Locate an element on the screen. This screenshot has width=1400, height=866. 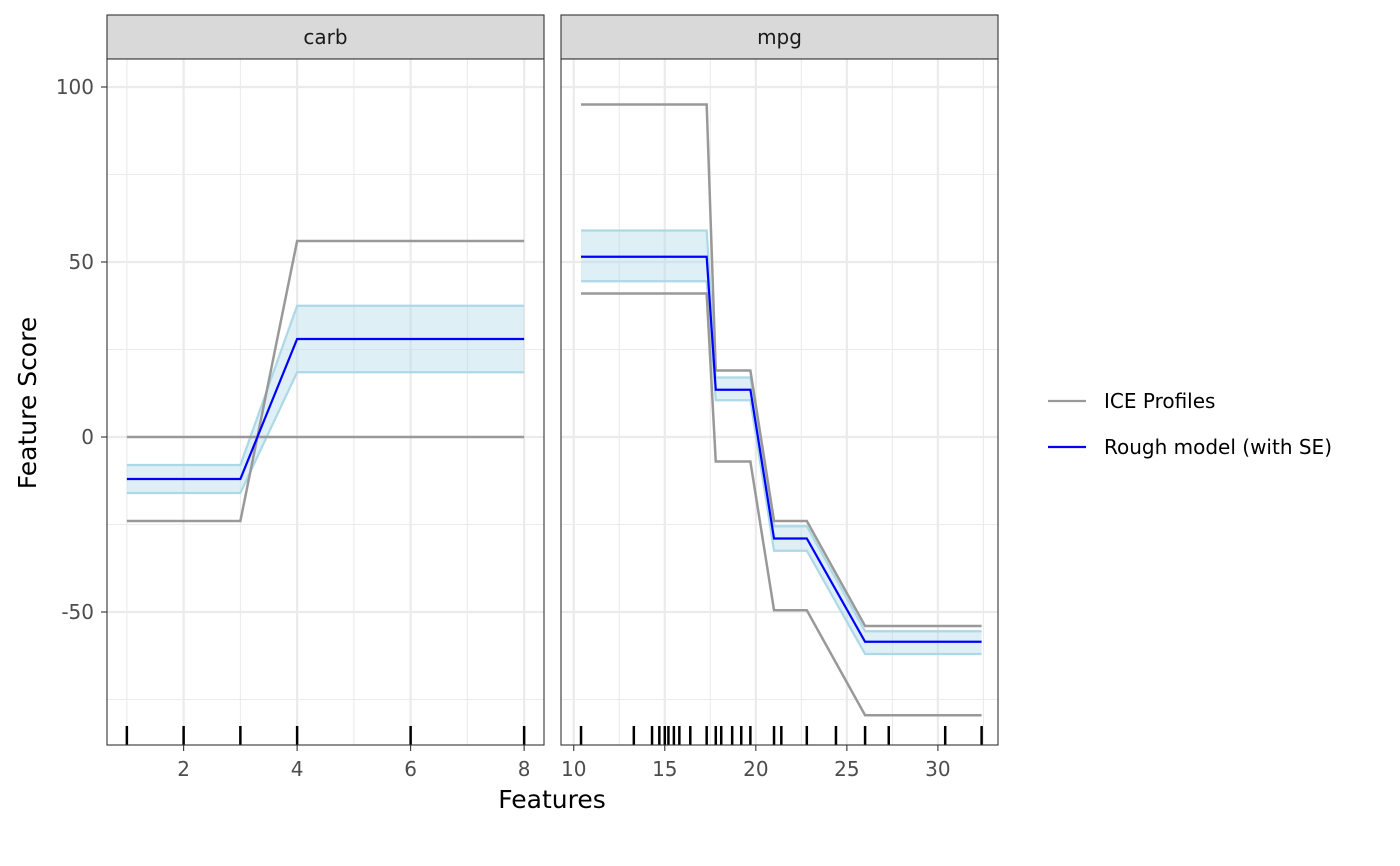
x-axis-title: Features is located at coordinates (552, 799).